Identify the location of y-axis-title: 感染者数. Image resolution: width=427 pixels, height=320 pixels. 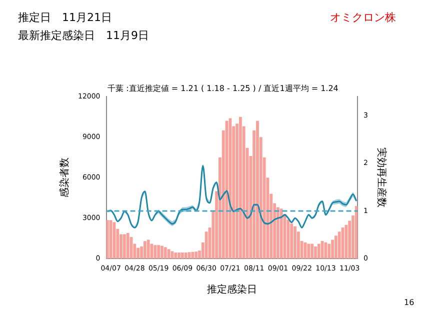
(64, 178).